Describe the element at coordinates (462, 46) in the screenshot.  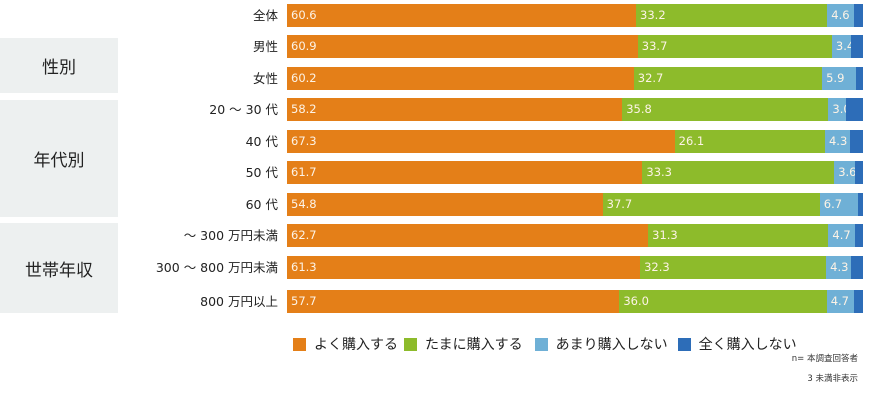
I see `bar-segment: 60.9` at that location.